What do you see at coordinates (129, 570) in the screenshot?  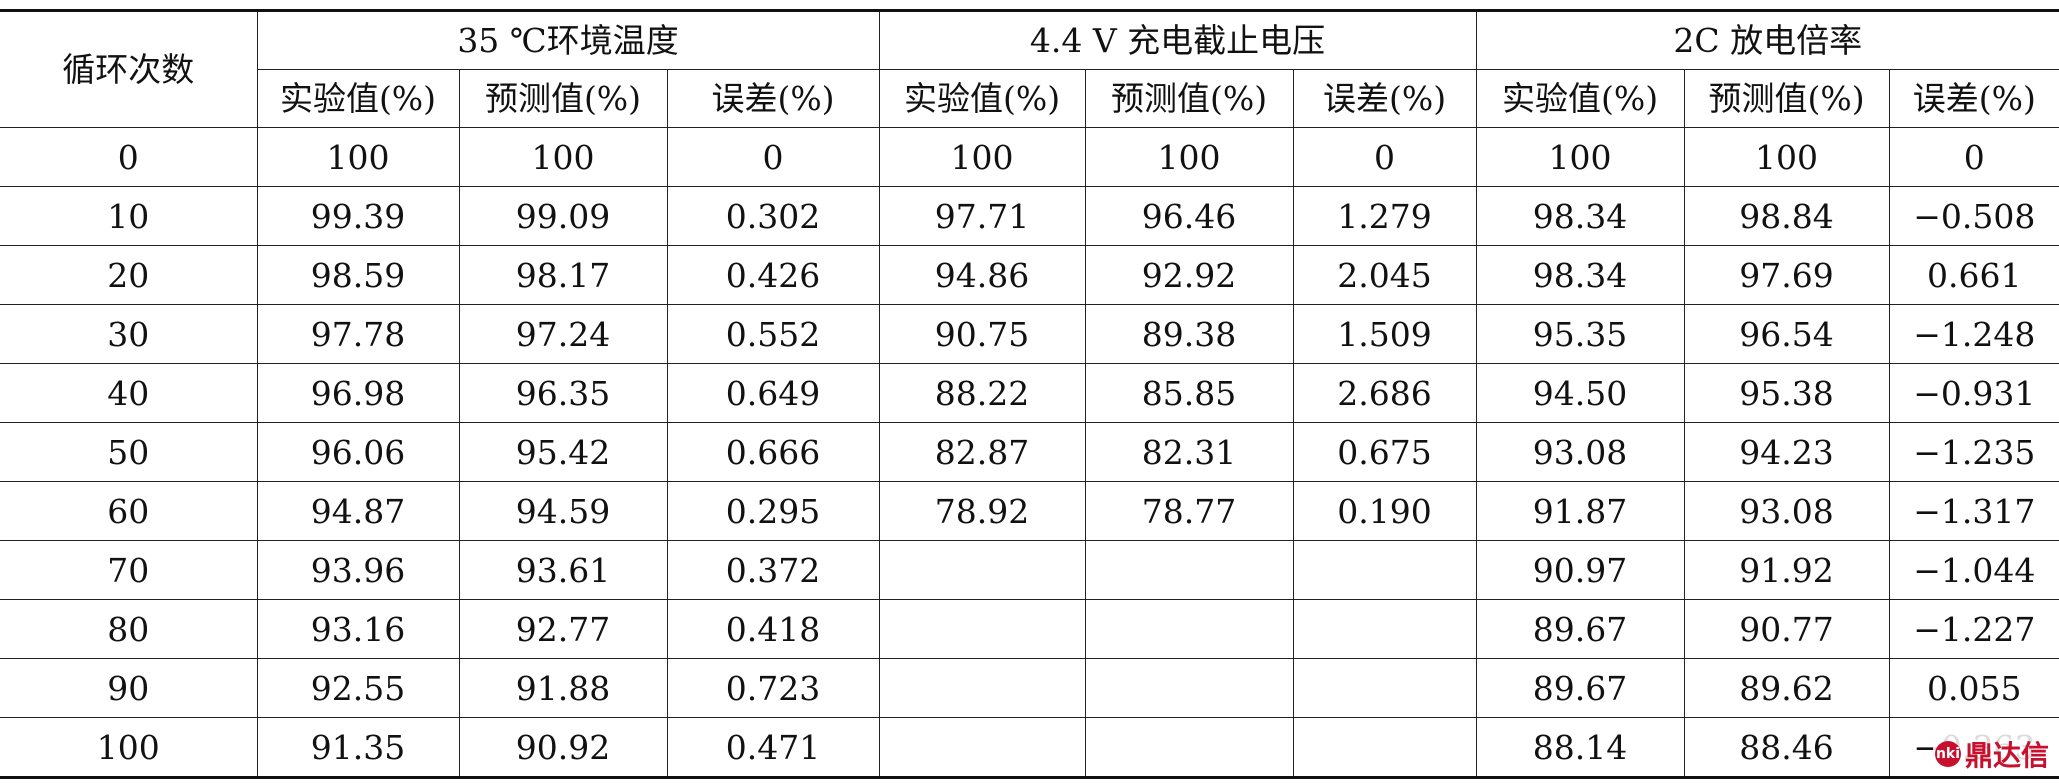 I see `cycle-count-cell: 70` at bounding box center [129, 570].